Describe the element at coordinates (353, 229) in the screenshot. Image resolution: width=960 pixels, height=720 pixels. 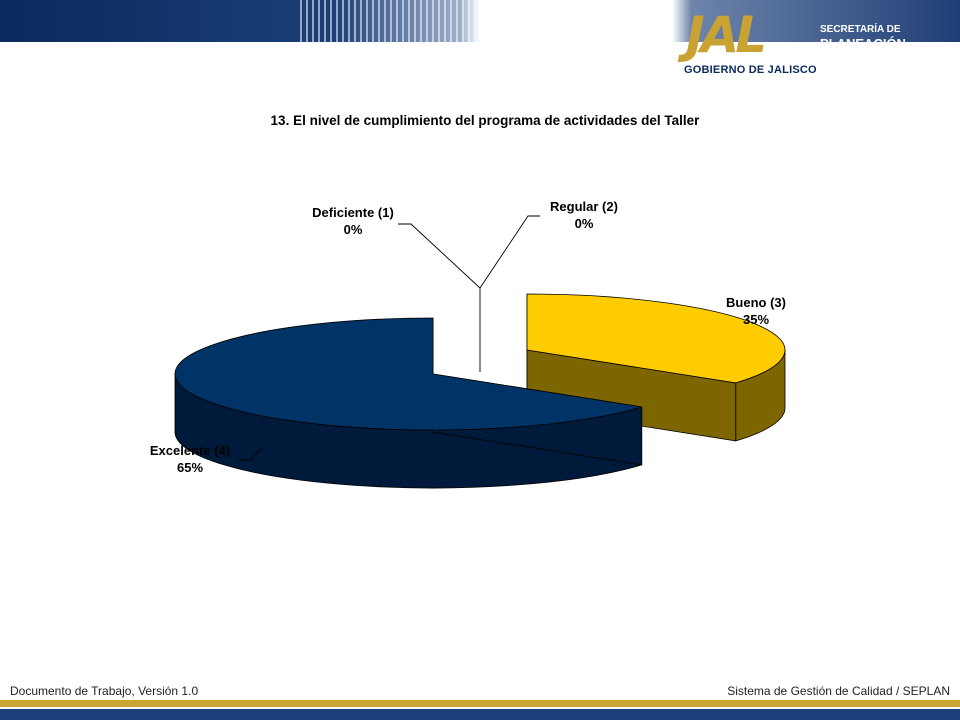
I see `slice-percent-0: 0%` at that location.